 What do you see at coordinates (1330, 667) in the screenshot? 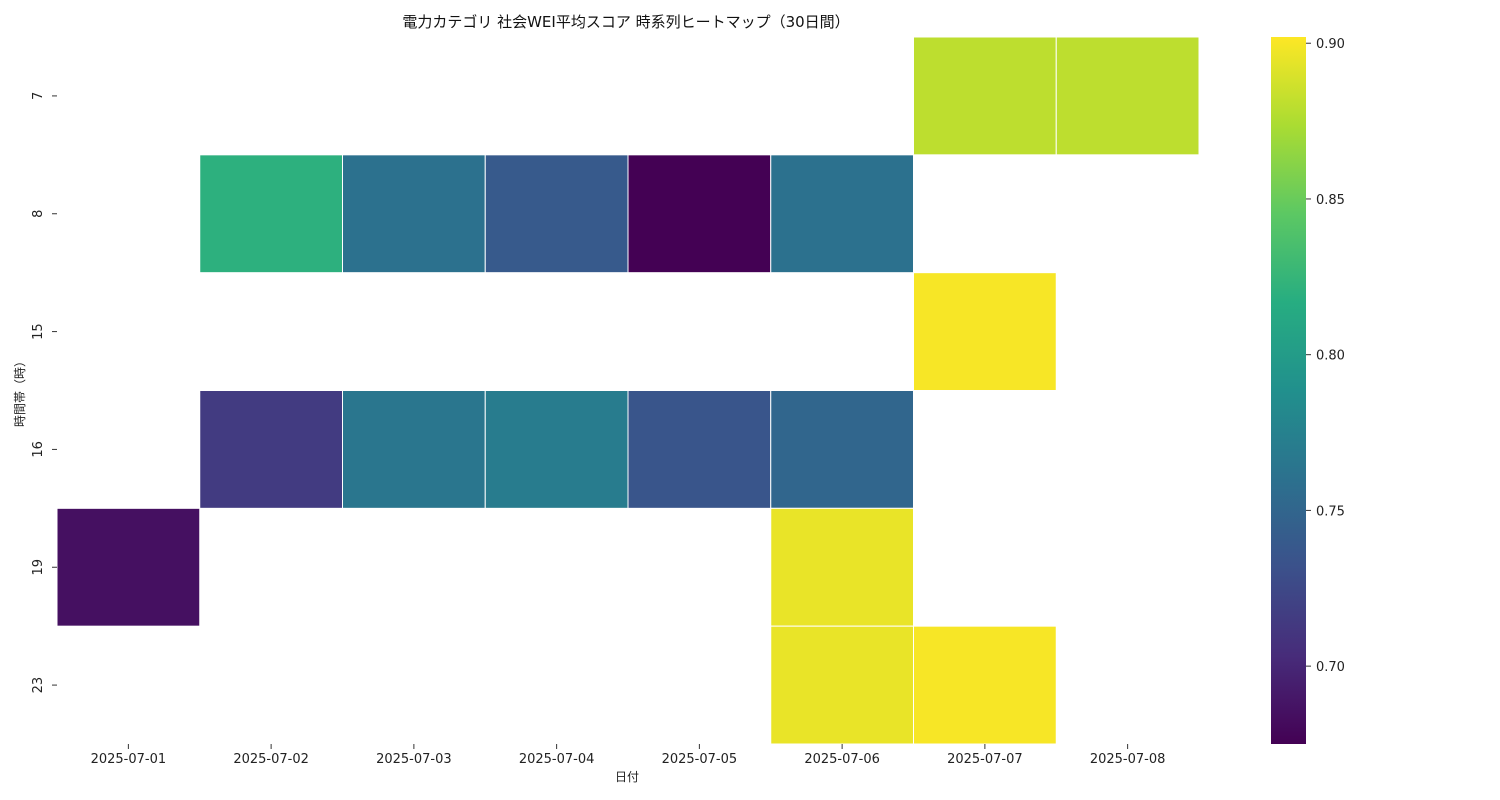
I see `colorbar-tick-label: 0.70` at bounding box center [1330, 667].